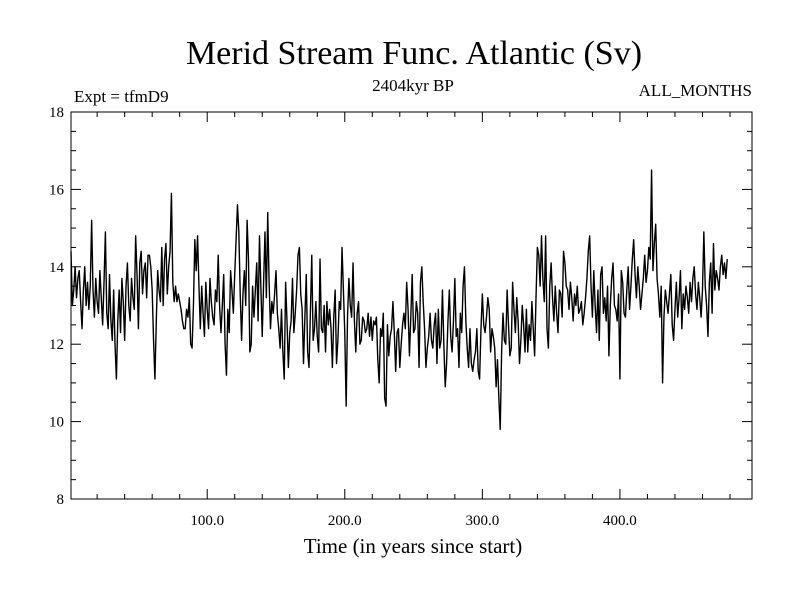  I want to click on y-tick-label: 14, so click(57, 268).